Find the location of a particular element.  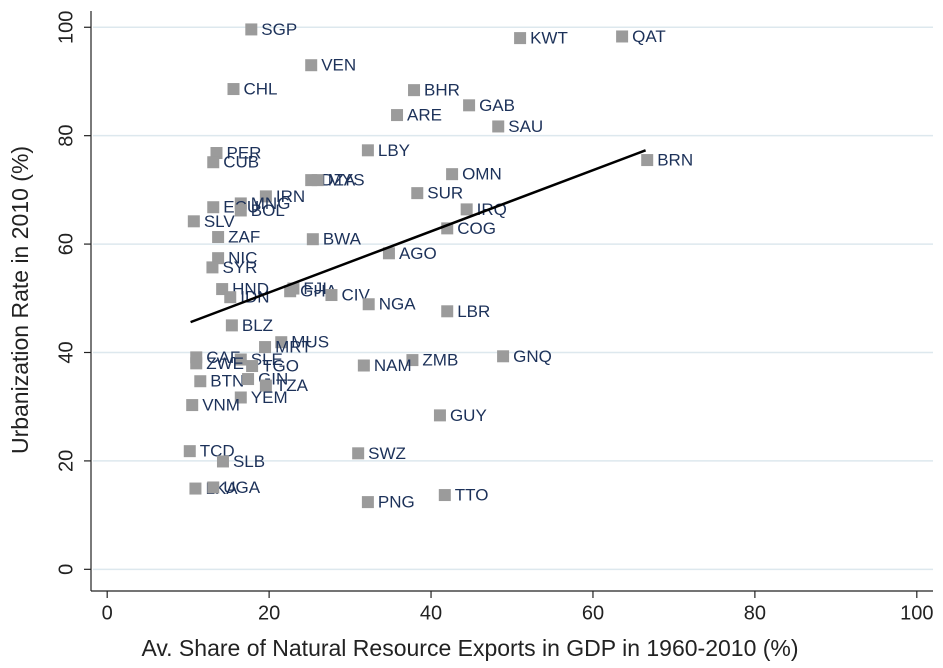

point-label: SYR is located at coordinates (239, 267).